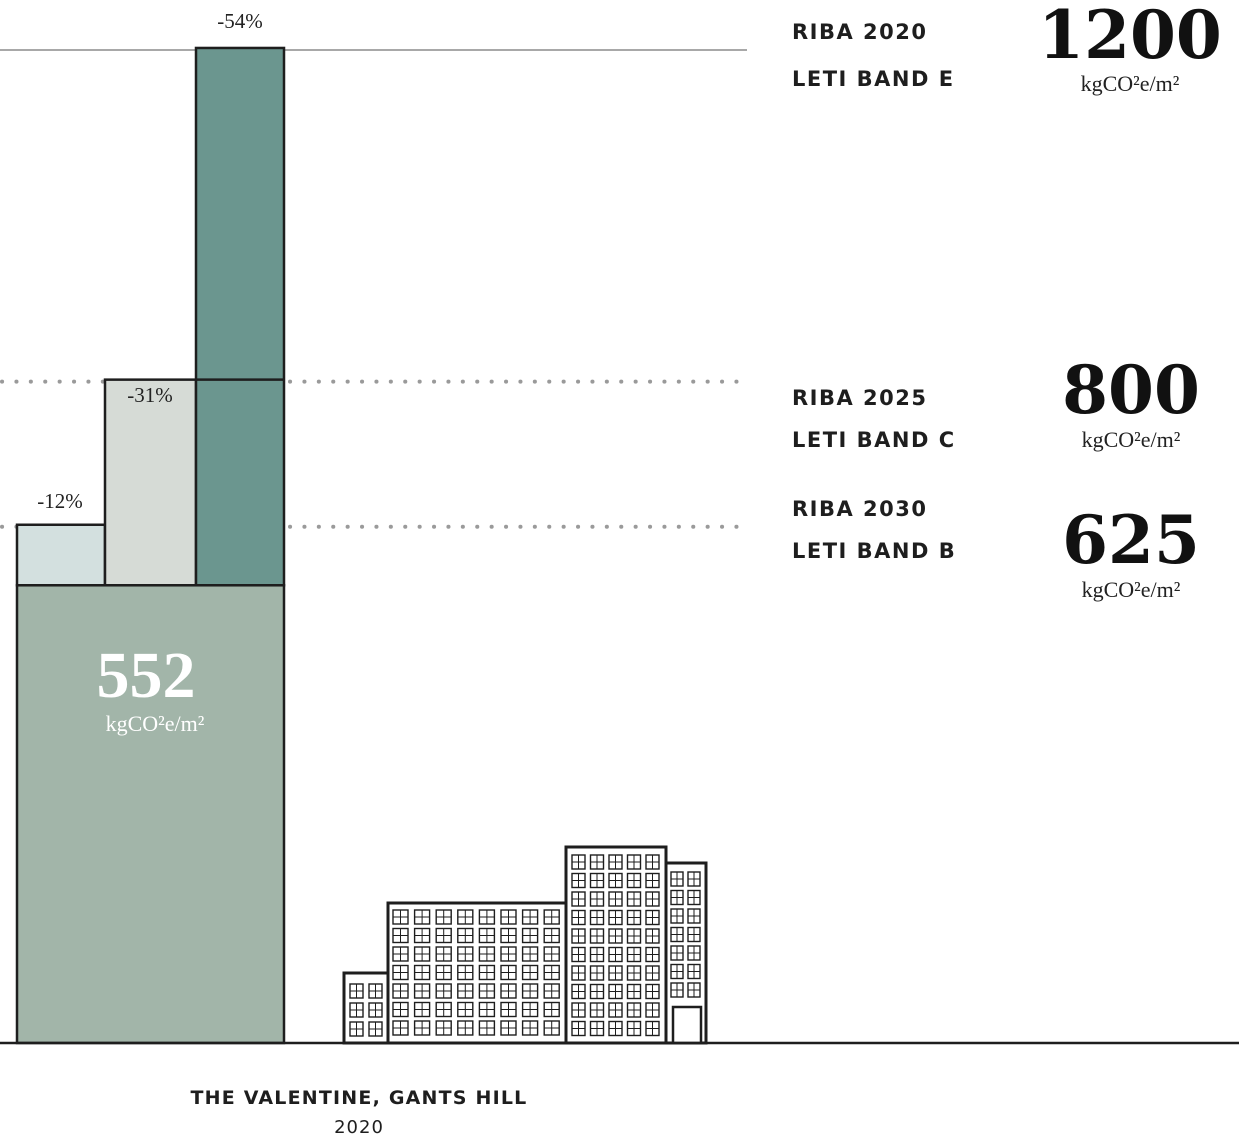 This screenshot has height=1140, width=1239. I want to click on reduction-label-c: -31%, so click(150, 395).